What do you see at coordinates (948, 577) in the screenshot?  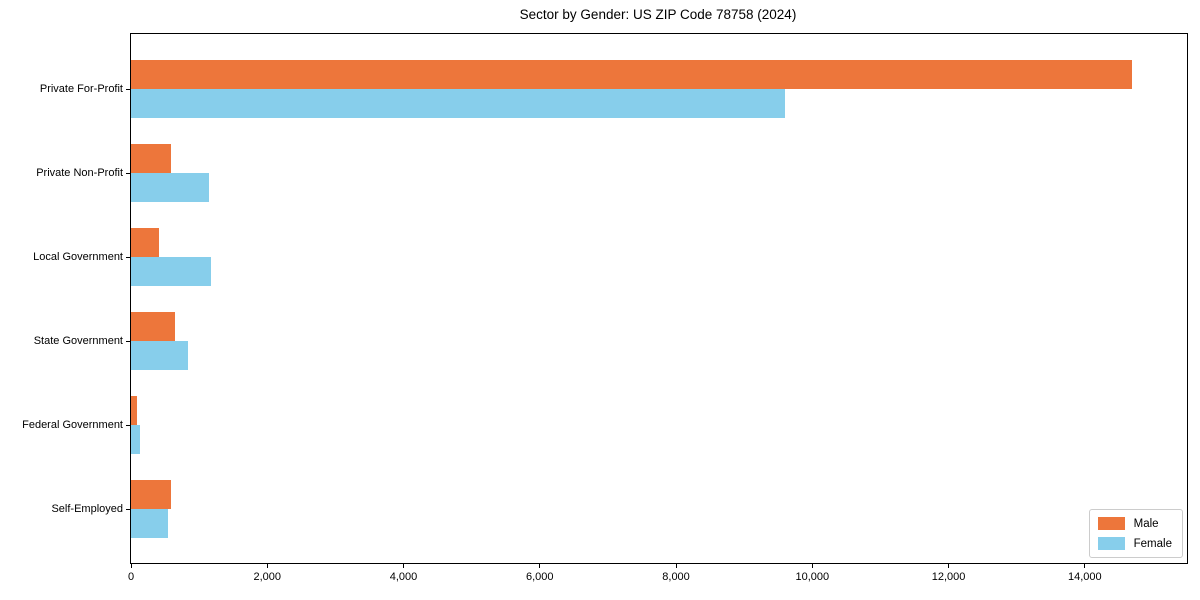 I see `x-label-12000: 12,000` at bounding box center [948, 577].